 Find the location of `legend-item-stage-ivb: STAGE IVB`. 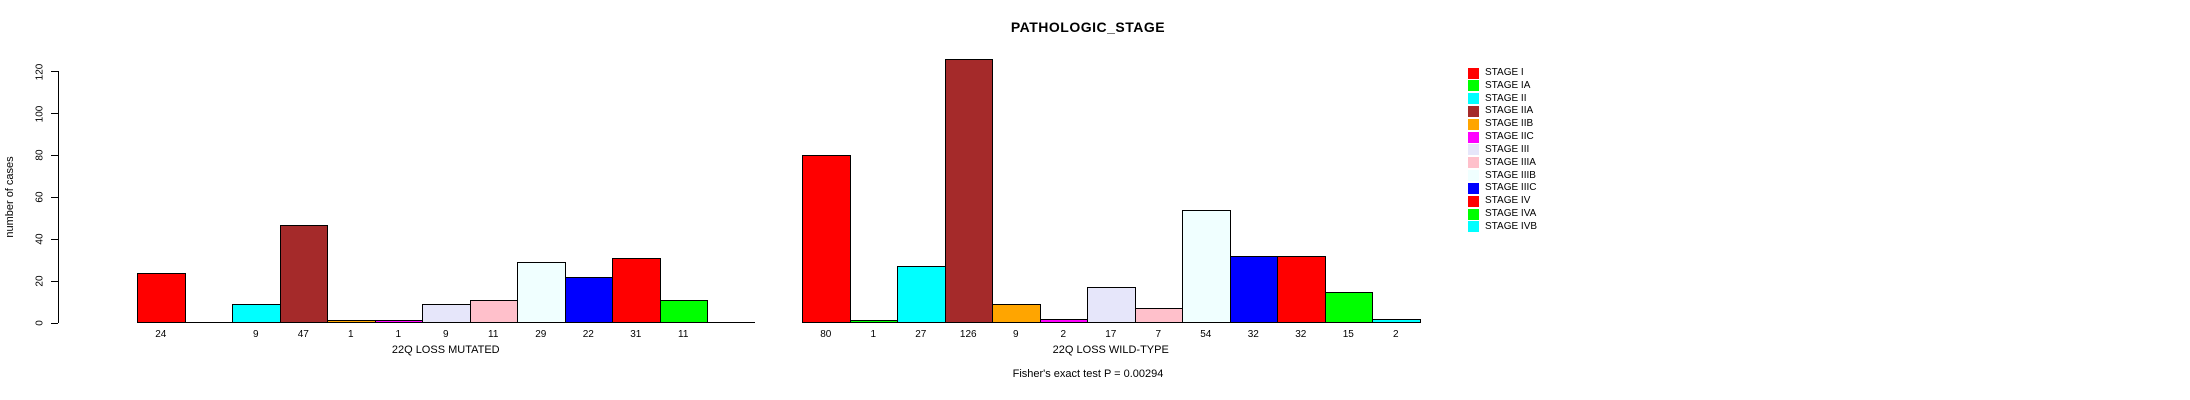

legend-item-stage-ivb: STAGE IVB is located at coordinates (1502, 227).